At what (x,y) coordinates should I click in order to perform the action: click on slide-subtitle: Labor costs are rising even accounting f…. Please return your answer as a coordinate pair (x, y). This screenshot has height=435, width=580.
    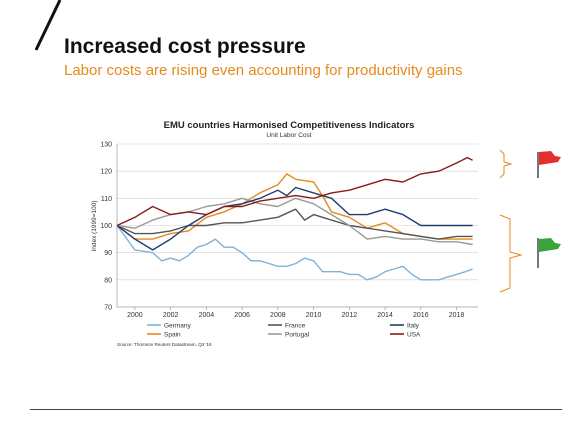
    Looking at the image, I should click on (263, 70).